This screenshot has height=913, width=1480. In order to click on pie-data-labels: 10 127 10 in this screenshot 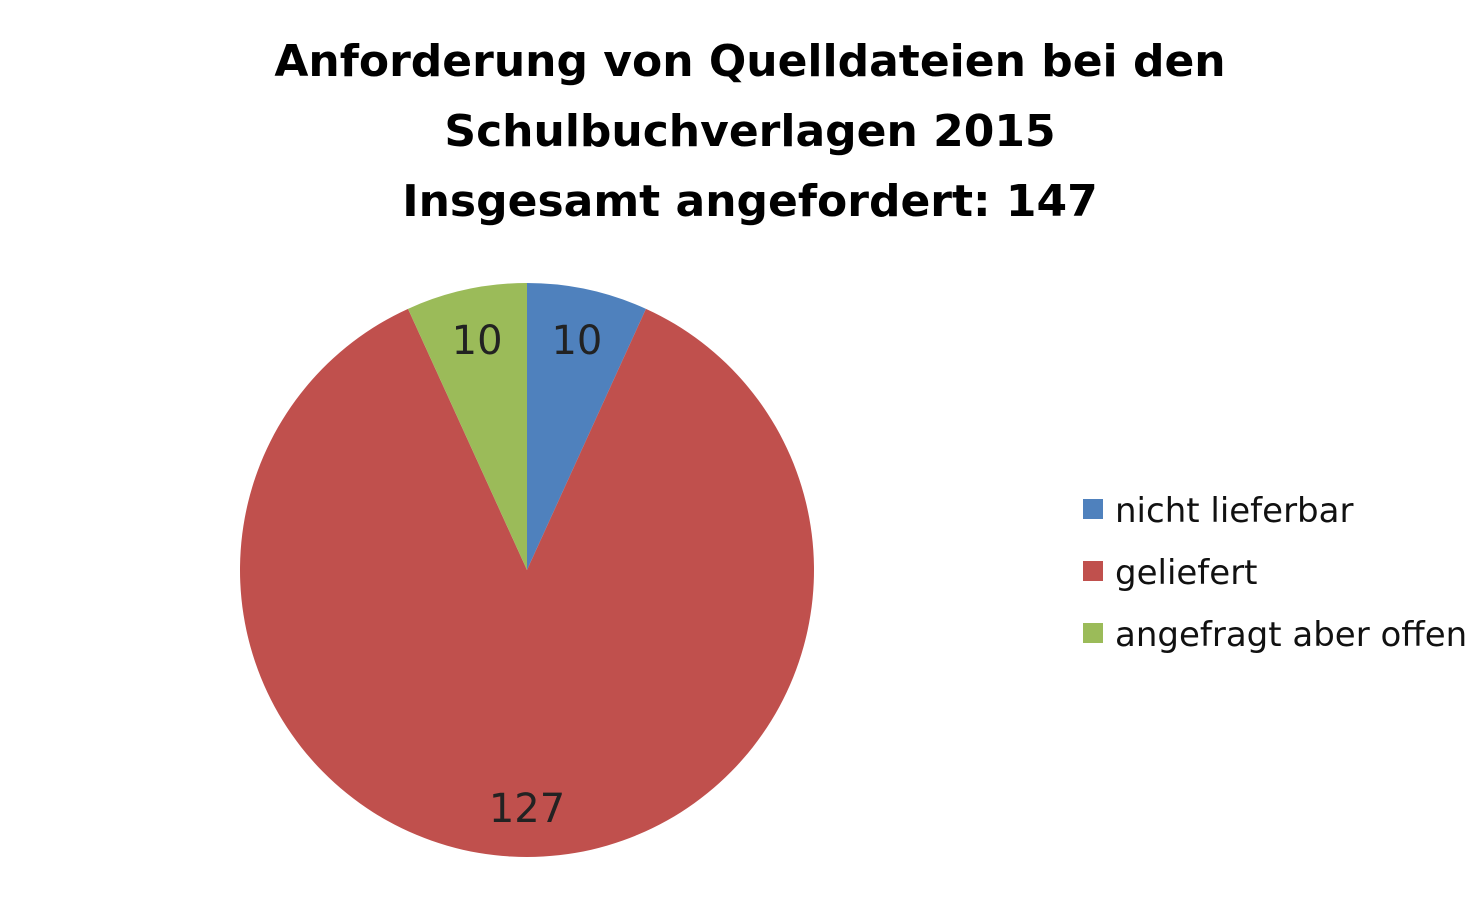, I will do `click(527, 575)`.